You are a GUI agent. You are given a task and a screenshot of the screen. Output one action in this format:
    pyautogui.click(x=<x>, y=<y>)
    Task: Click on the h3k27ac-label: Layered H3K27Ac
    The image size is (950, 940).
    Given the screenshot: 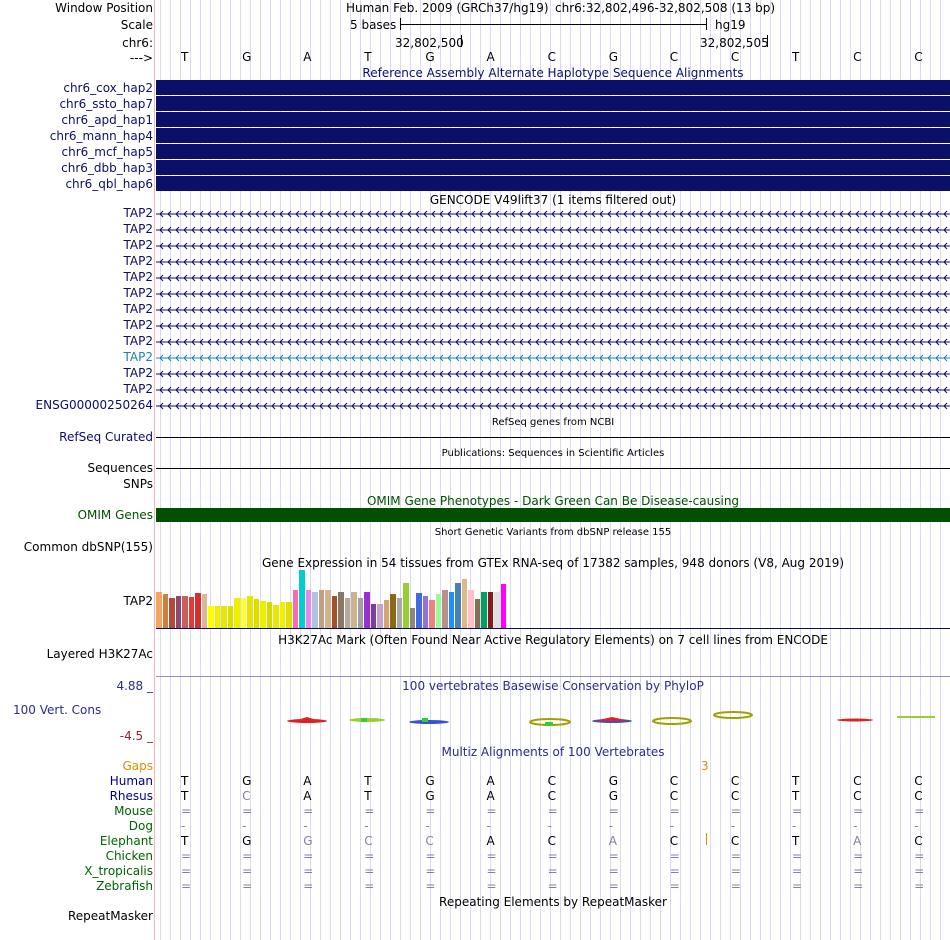 What is the action you would take?
    pyautogui.click(x=99, y=654)
    